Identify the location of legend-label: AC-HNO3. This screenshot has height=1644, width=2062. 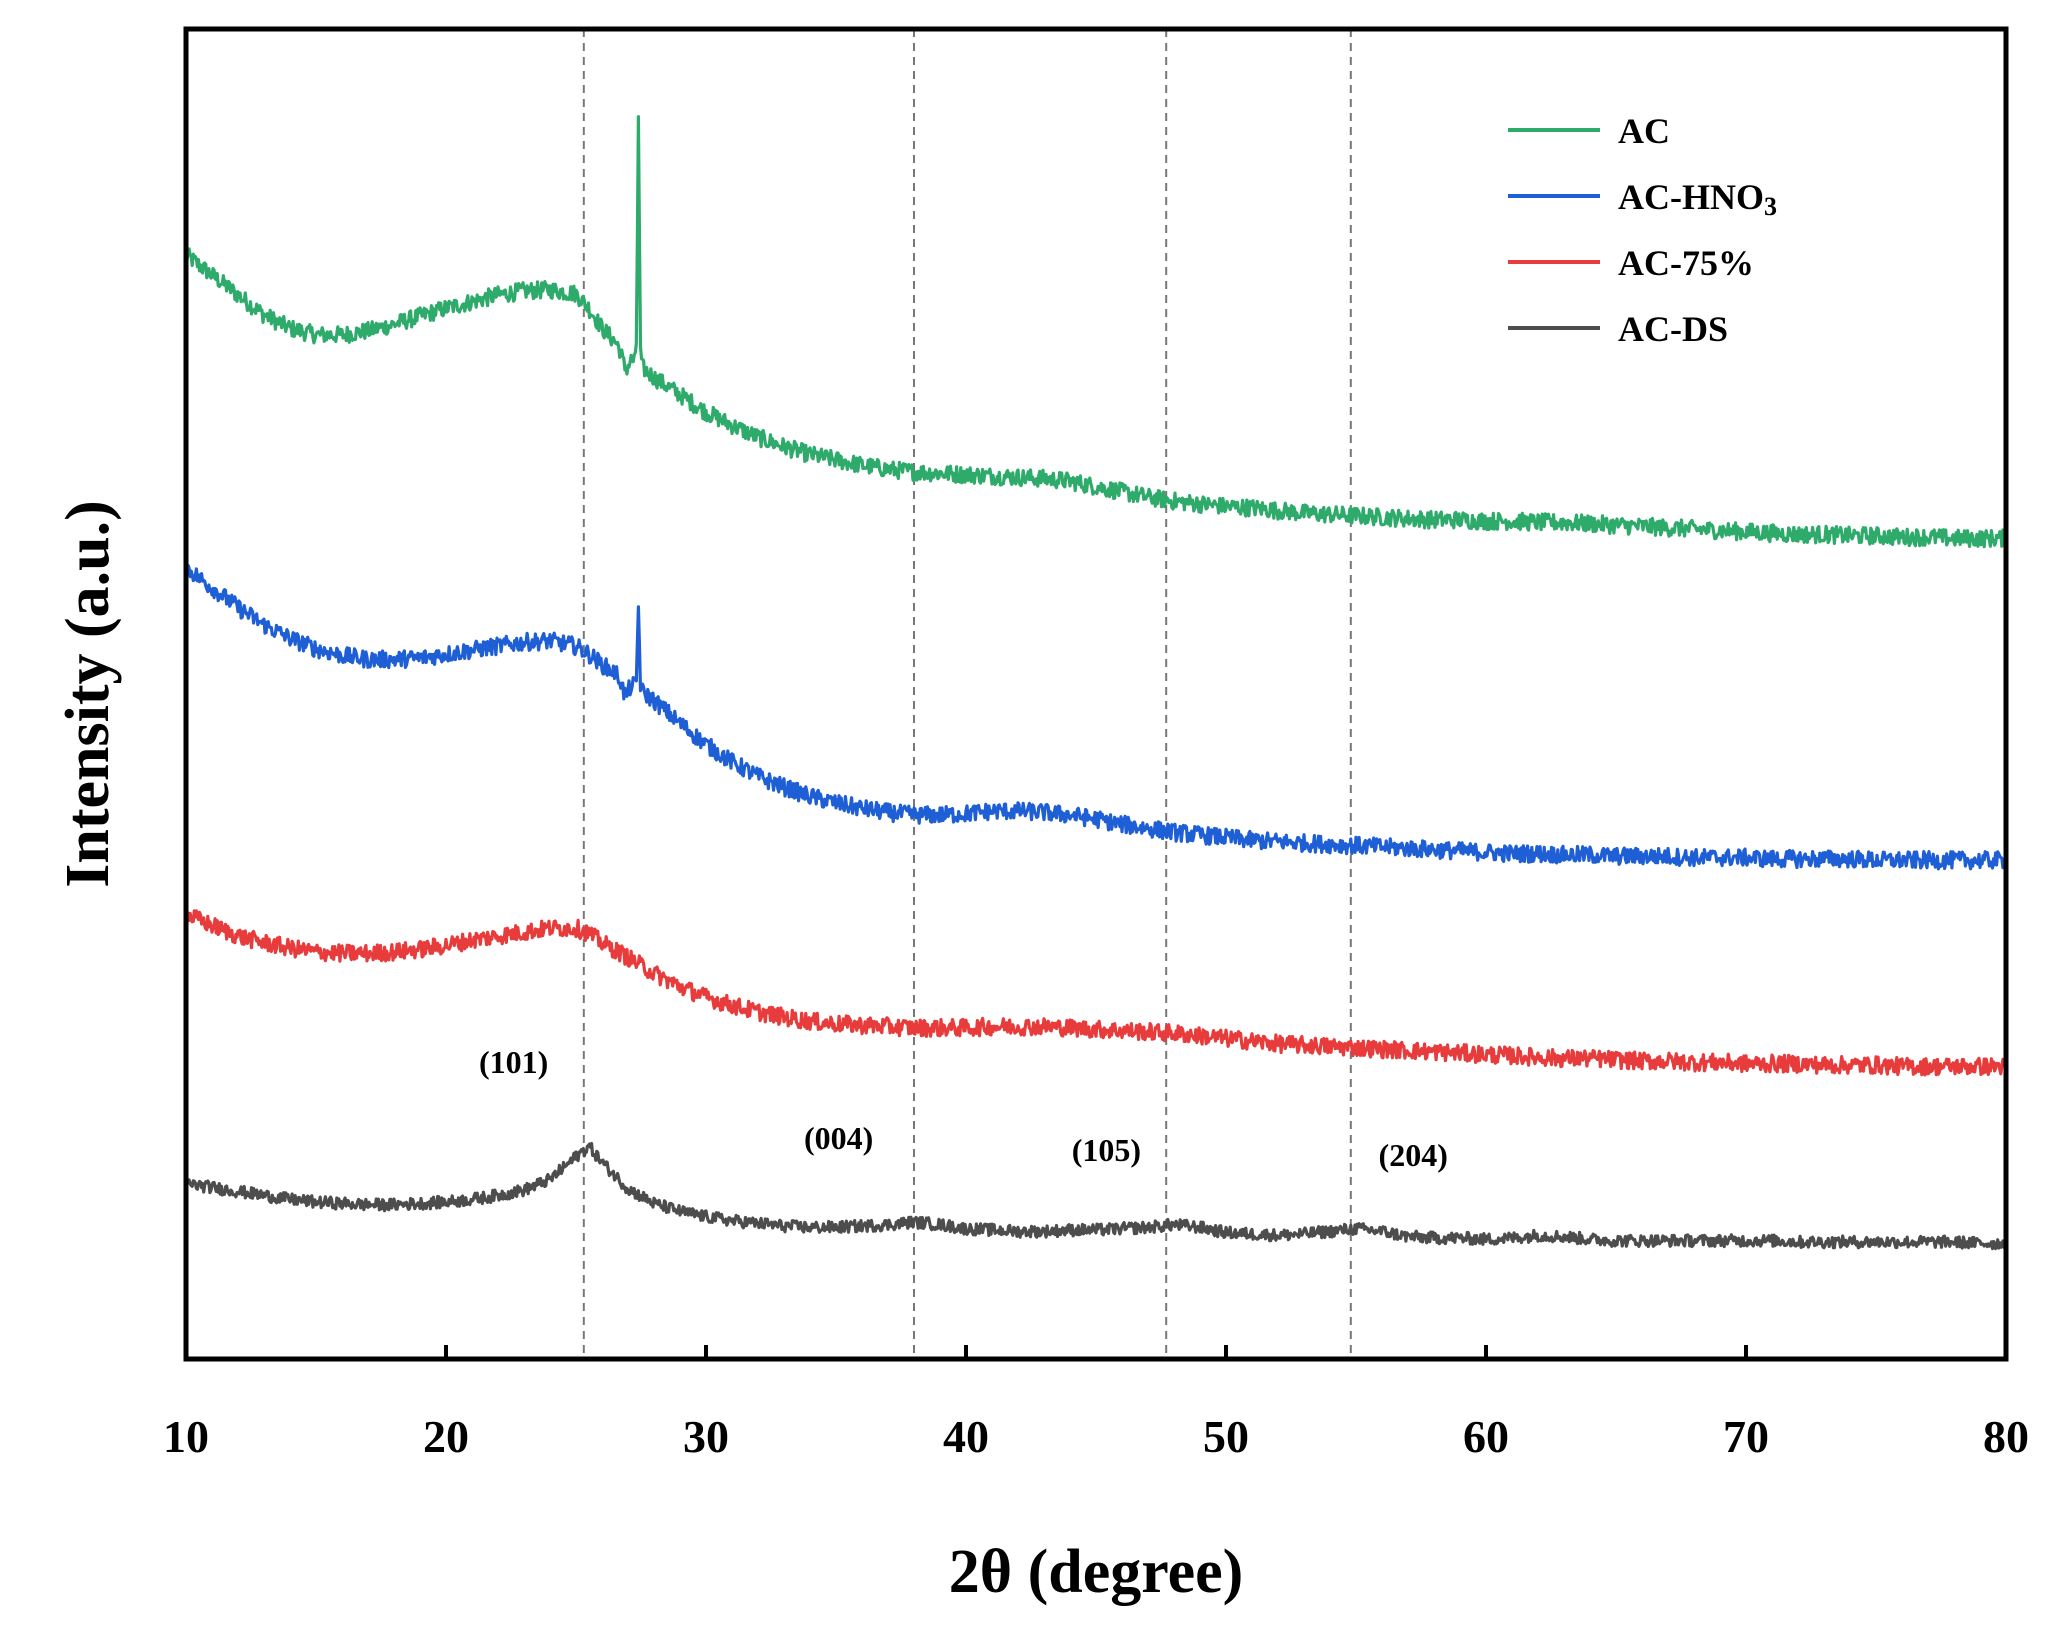
(1697, 199).